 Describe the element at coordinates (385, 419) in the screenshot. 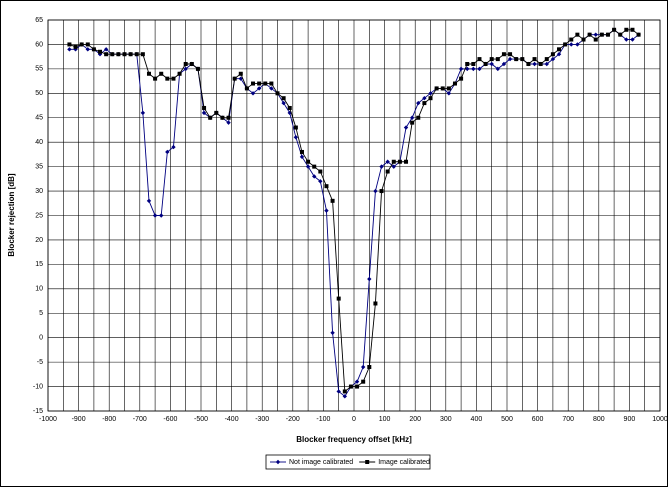

I see `x-tick-label: 100` at that location.